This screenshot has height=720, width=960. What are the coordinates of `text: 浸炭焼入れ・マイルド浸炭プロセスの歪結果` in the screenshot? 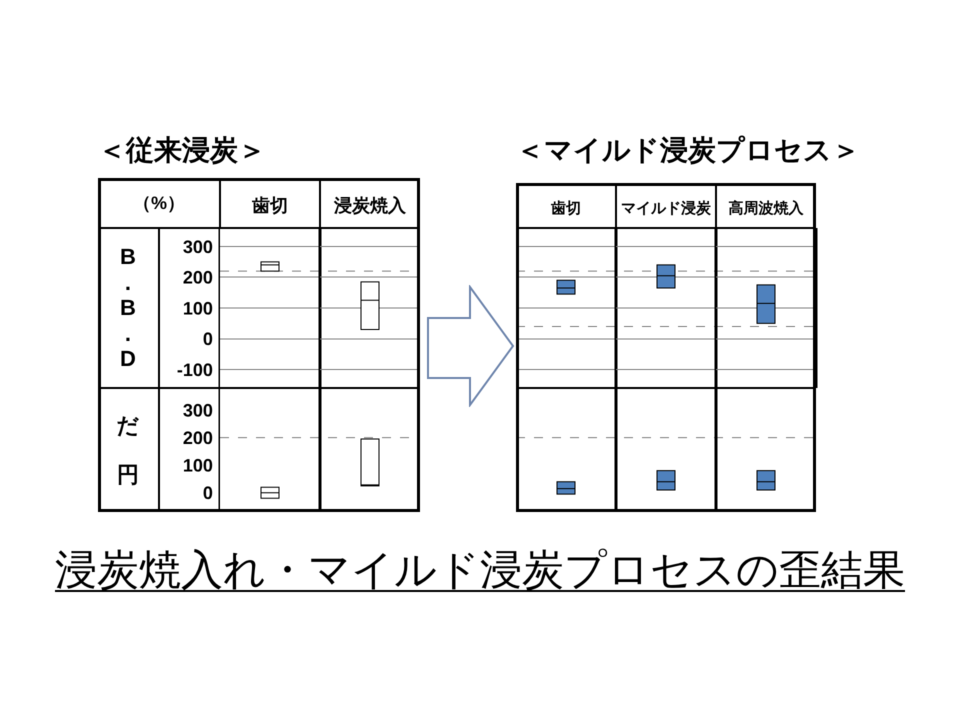 It's located at (480, 569).